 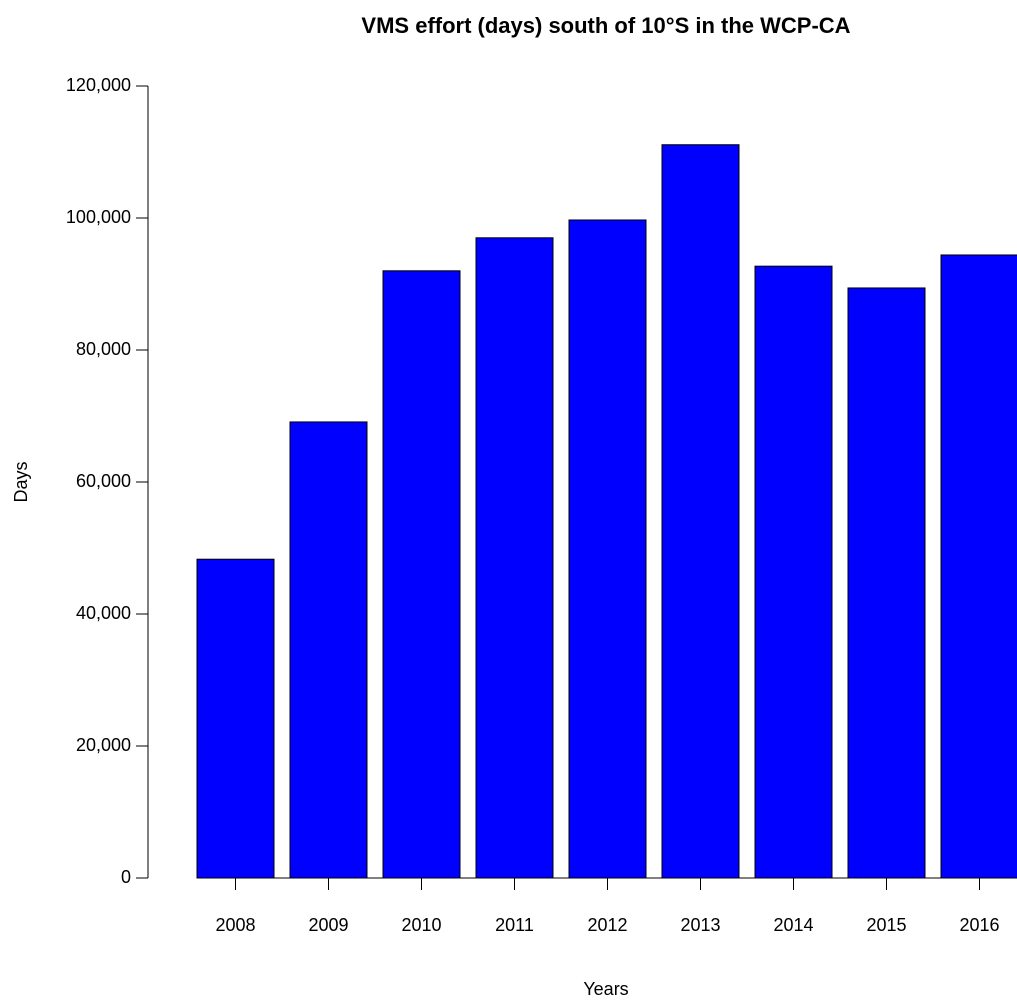 What do you see at coordinates (605, 989) in the screenshot?
I see `x-axis-title: Years` at bounding box center [605, 989].